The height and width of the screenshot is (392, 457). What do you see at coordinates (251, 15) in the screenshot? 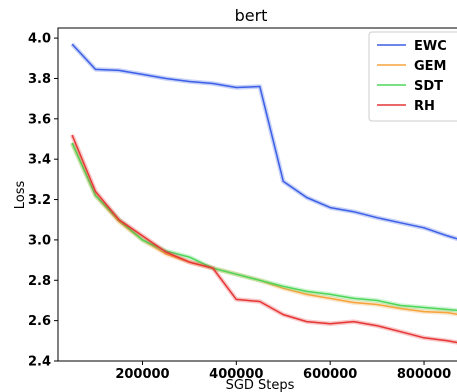
I see `chart-title: bert` at bounding box center [251, 15].